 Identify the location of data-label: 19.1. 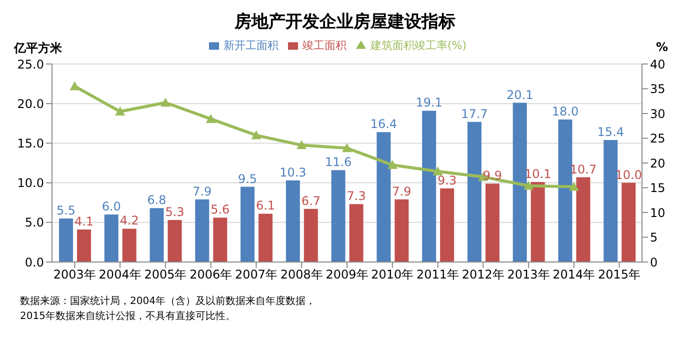
(429, 103).